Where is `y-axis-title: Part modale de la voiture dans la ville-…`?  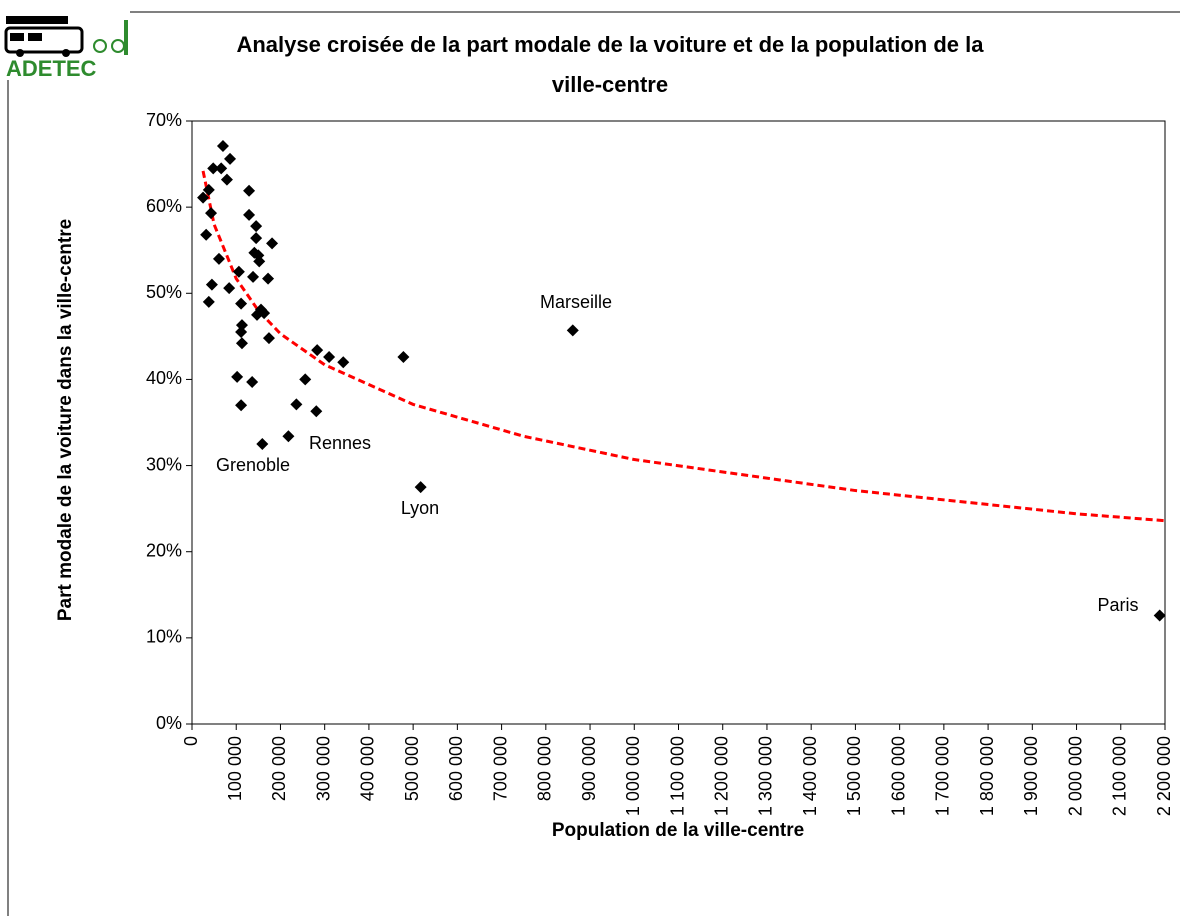 y-axis-title: Part modale de la voiture dans la ville-… is located at coordinates (65, 420).